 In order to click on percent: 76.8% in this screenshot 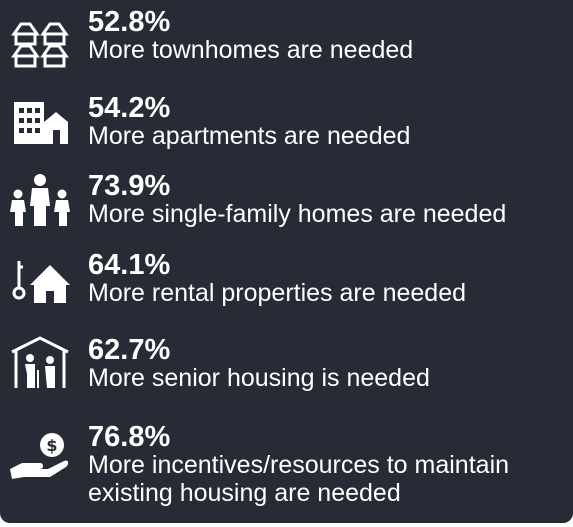, I will do `click(129, 437)`.